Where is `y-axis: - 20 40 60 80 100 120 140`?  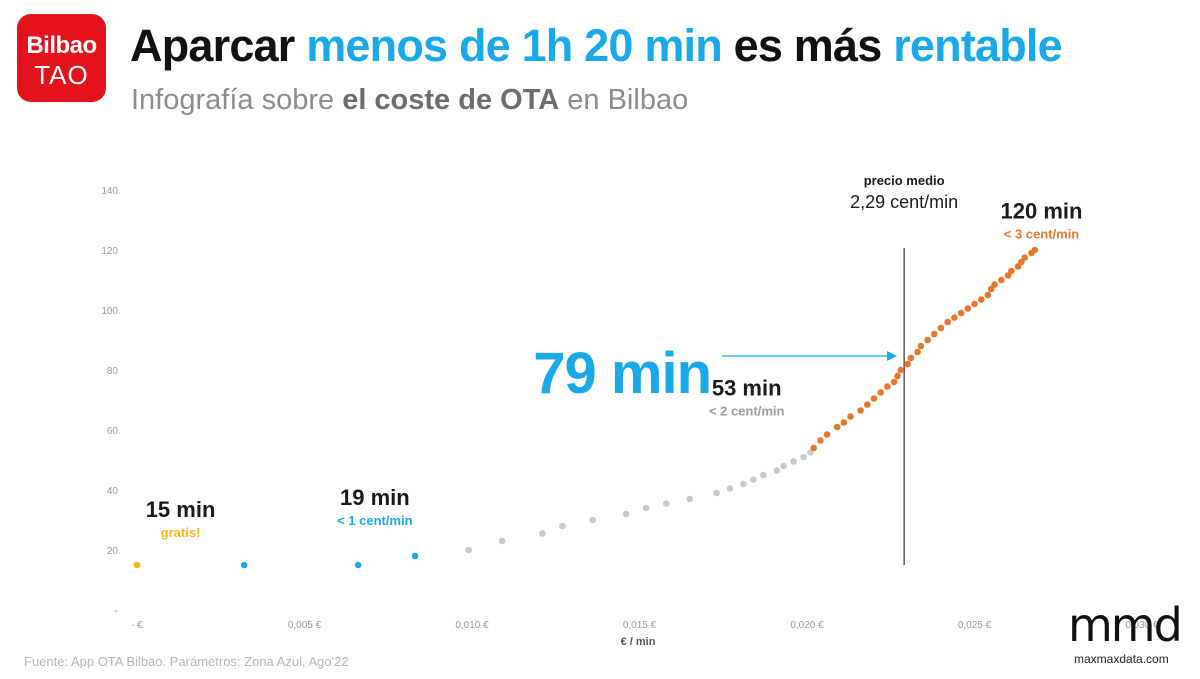
y-axis: - 20 40 60 80 100 120 140 is located at coordinates (109, 401).